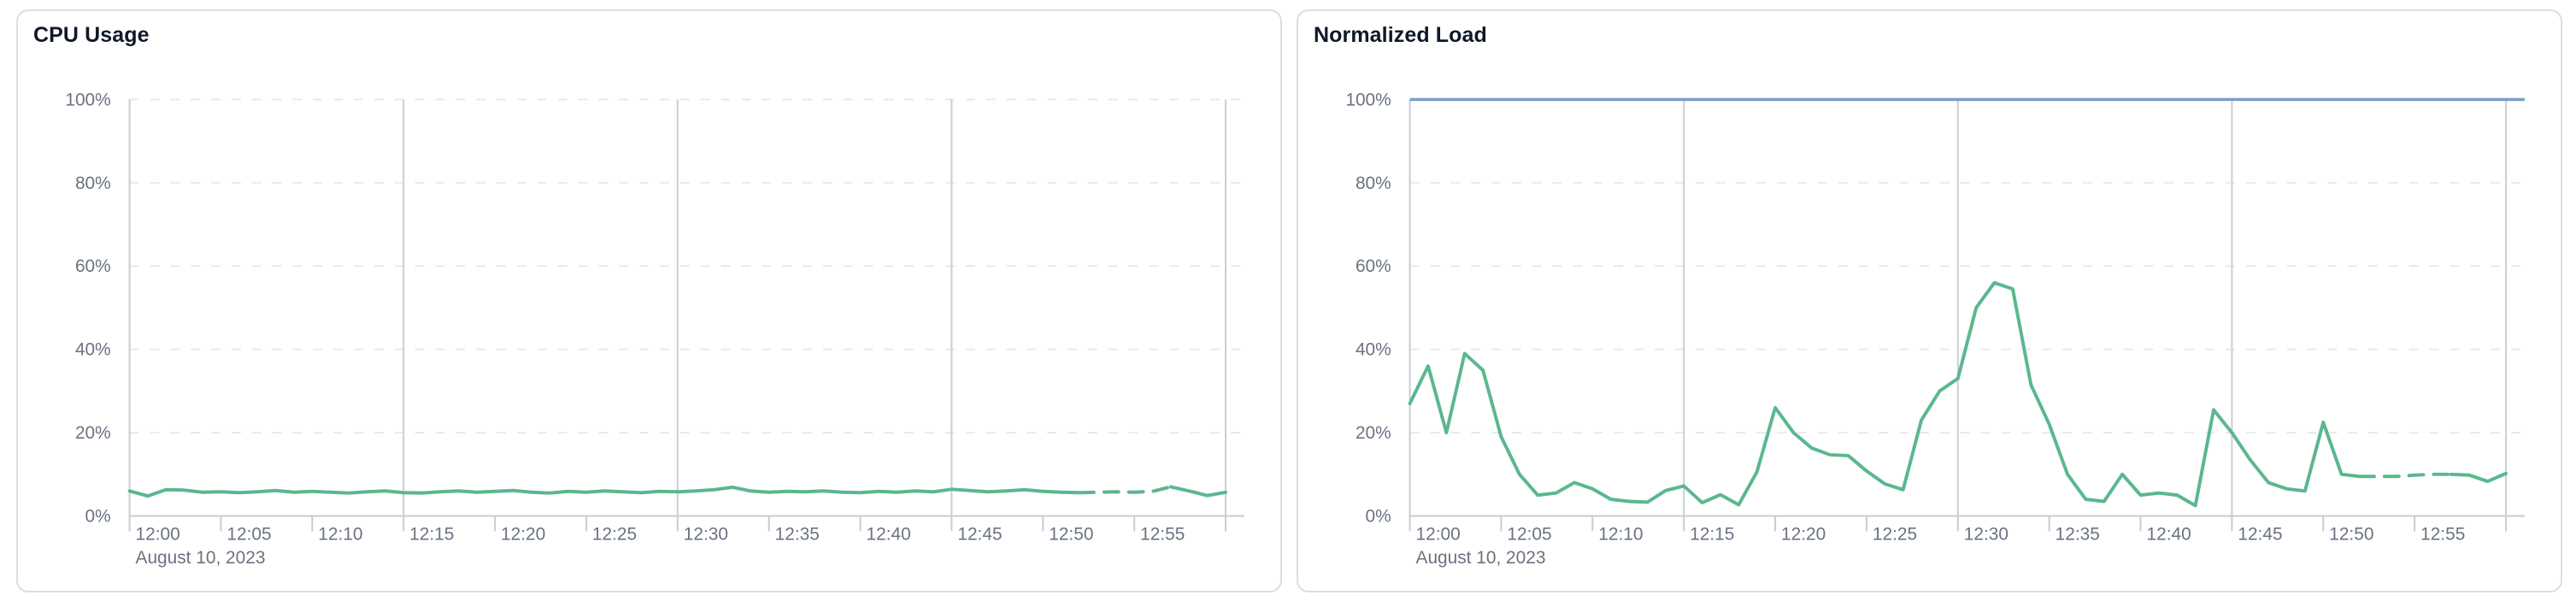 The width and height of the screenshot is (2576, 607). Describe the element at coordinates (91, 35) in the screenshot. I see `chart-title: CPU Usage` at that location.